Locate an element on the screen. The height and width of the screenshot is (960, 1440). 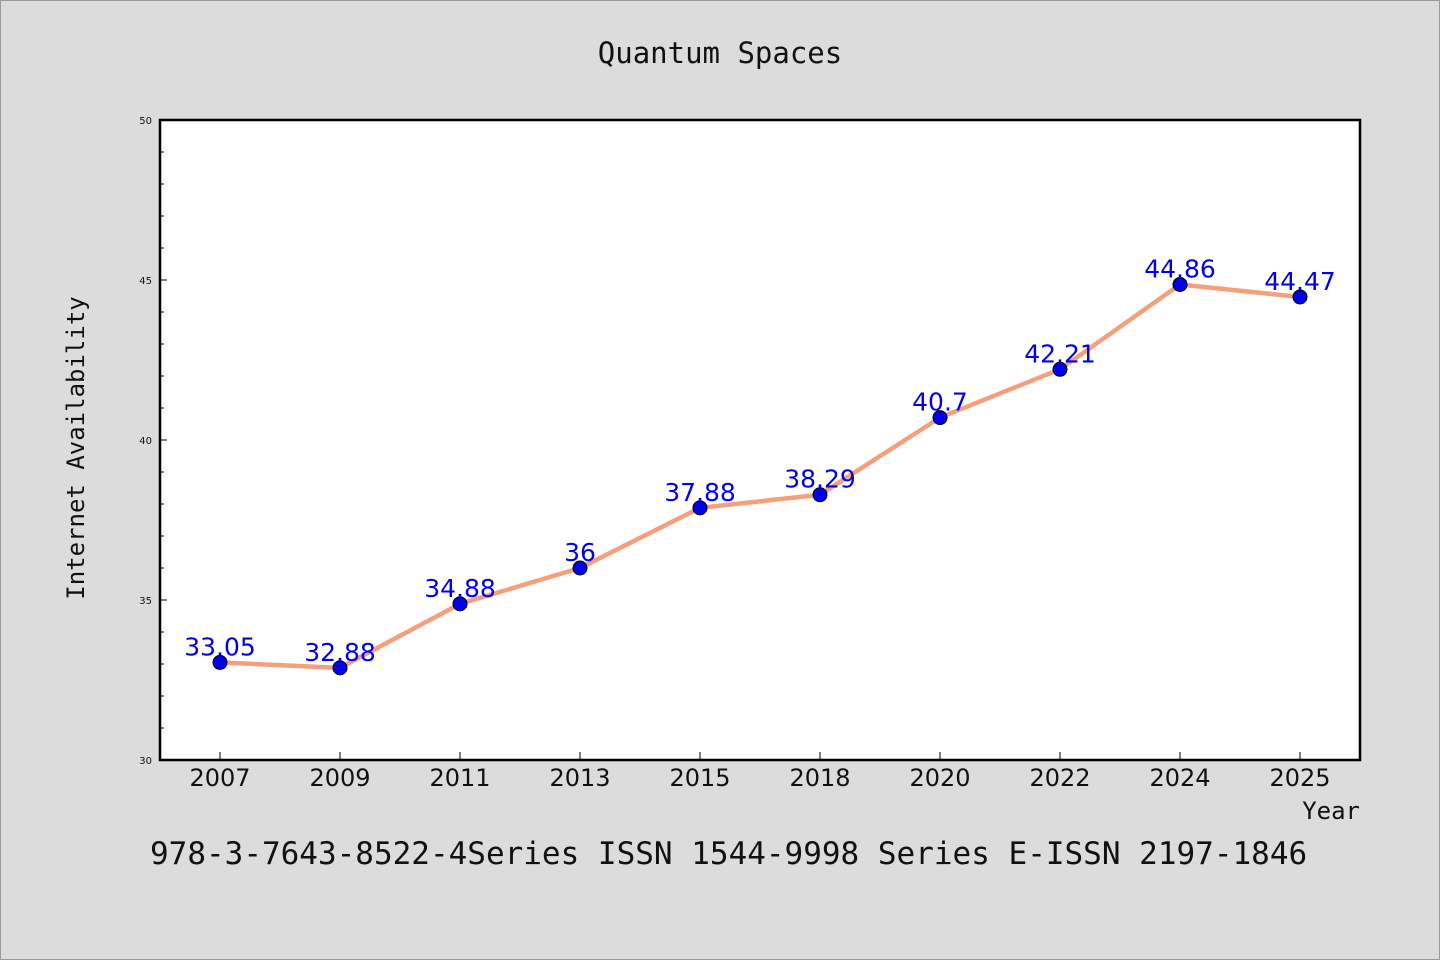
x-tick-label: 2009 is located at coordinates (339, 778).